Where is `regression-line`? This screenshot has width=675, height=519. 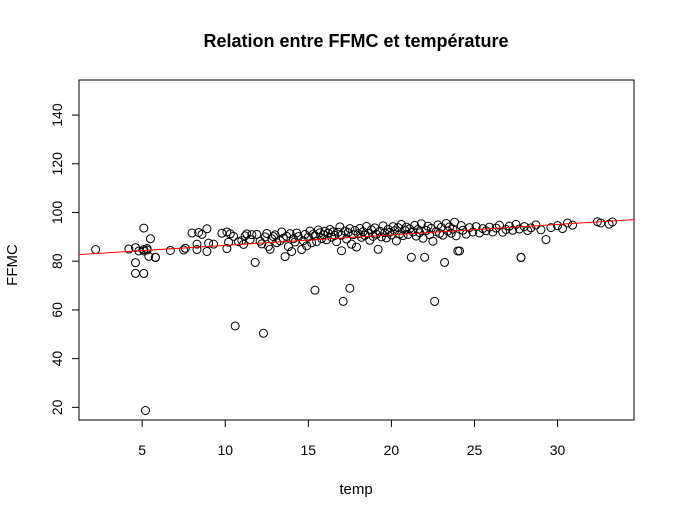
regression-line is located at coordinates (356, 237).